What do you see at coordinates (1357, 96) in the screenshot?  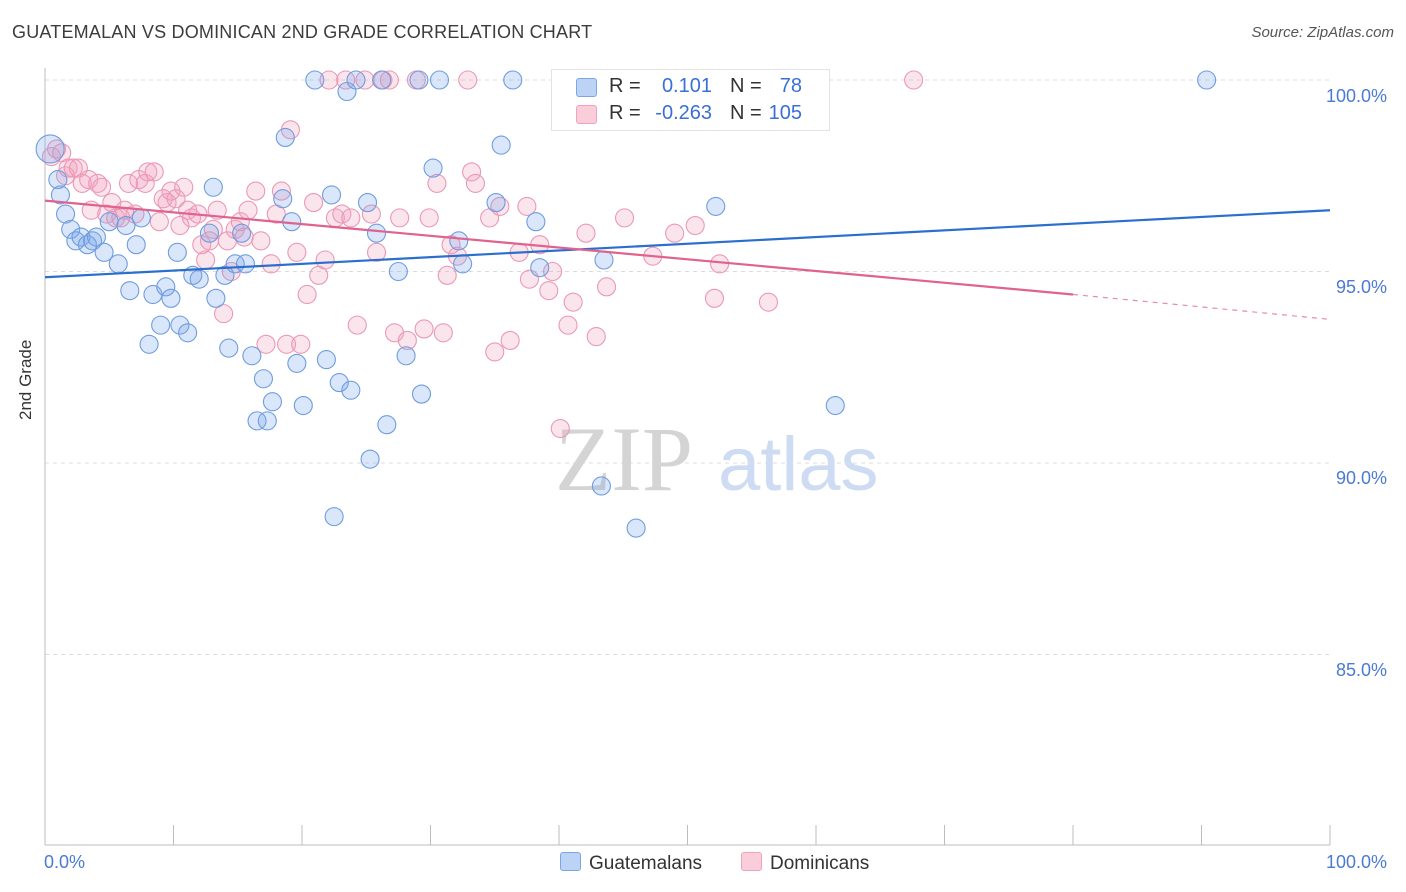 I see `y-tick-label-100: 100.0%` at bounding box center [1357, 96].